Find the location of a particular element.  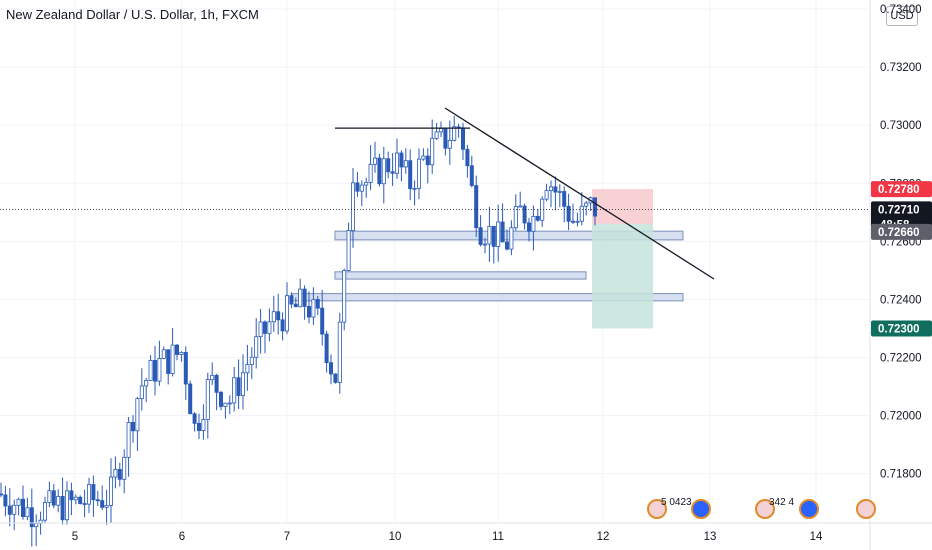

time-tick-label: 13 is located at coordinates (710, 537).